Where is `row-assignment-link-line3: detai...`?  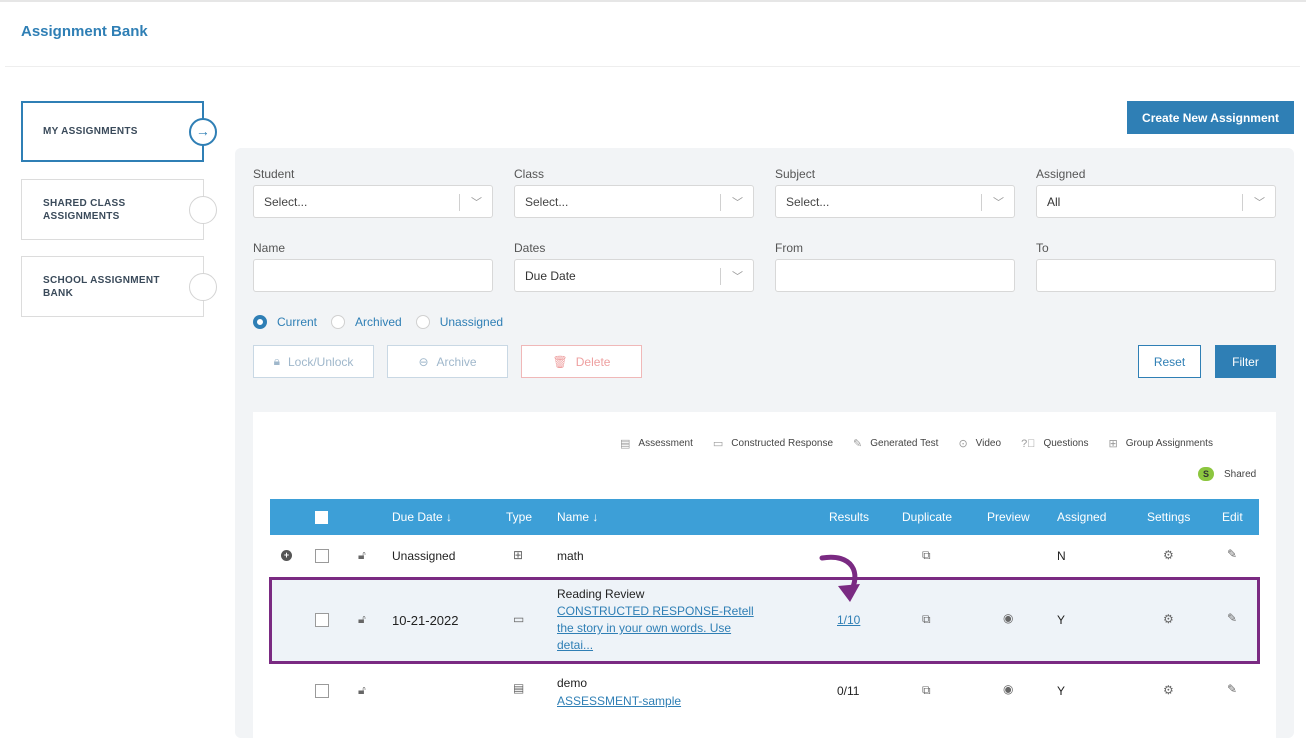 row-assignment-link-line3: detai... is located at coordinates (575, 645).